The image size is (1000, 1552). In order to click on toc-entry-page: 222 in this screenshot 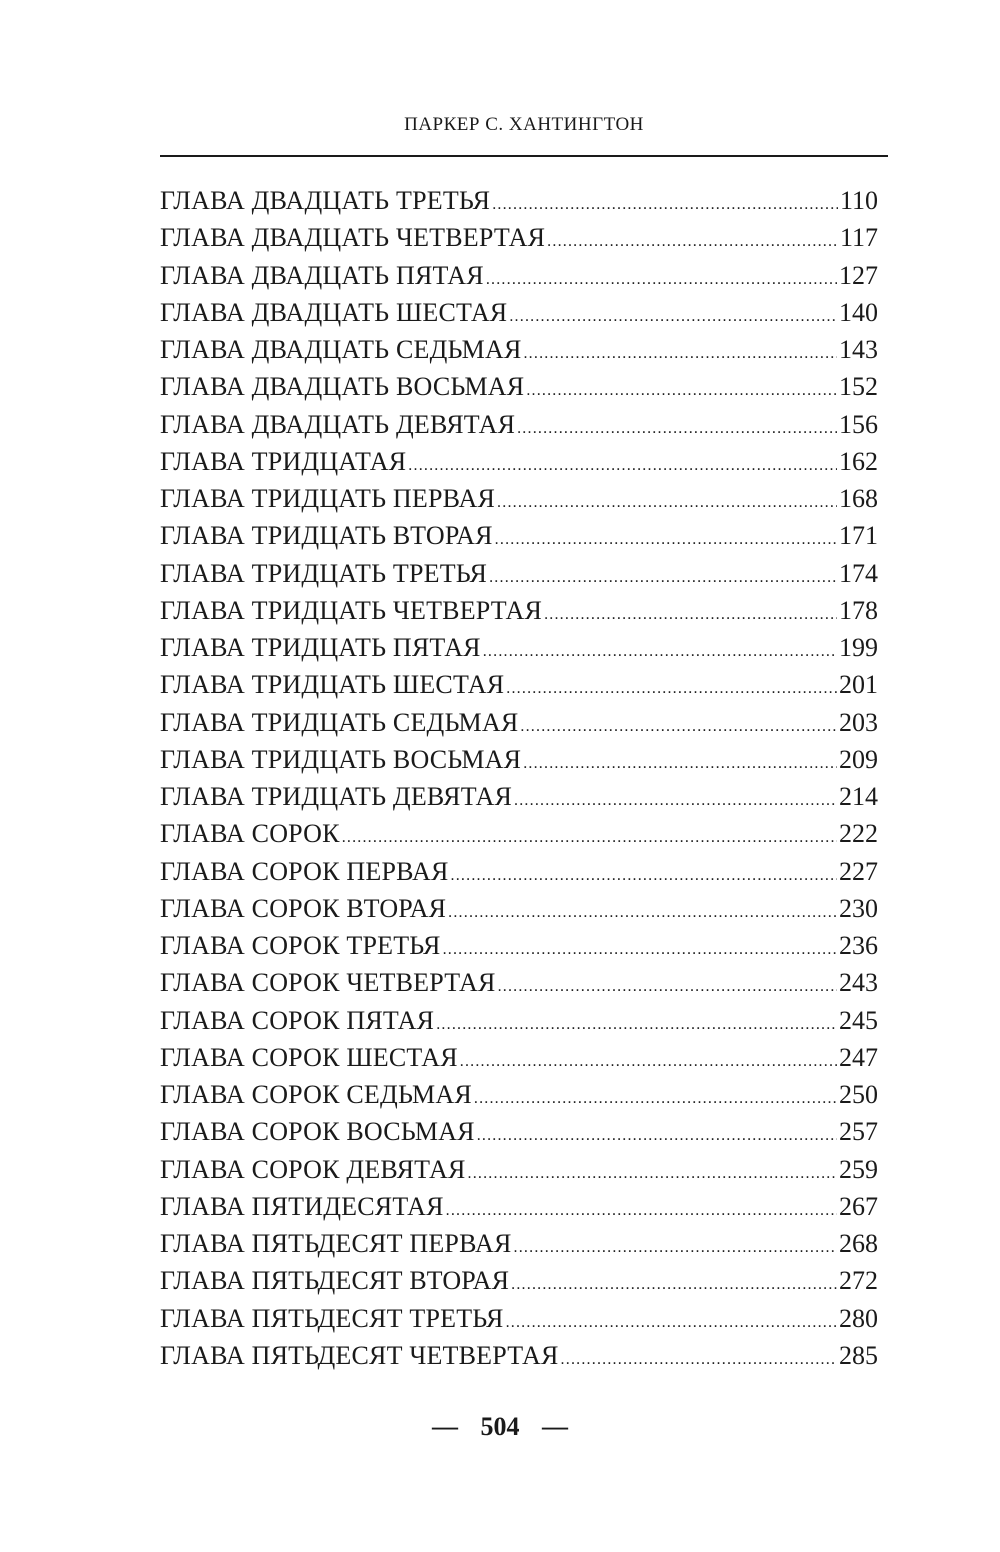, I will do `click(858, 834)`.